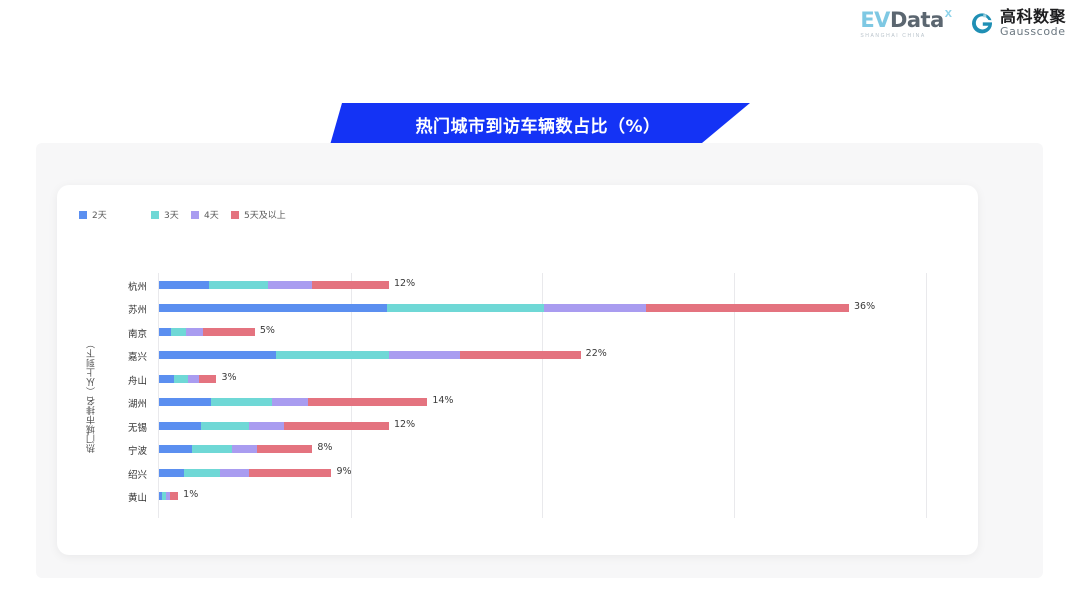 This screenshot has width=1080, height=608. I want to click on chart-bar-row: 5%, so click(561, 332).